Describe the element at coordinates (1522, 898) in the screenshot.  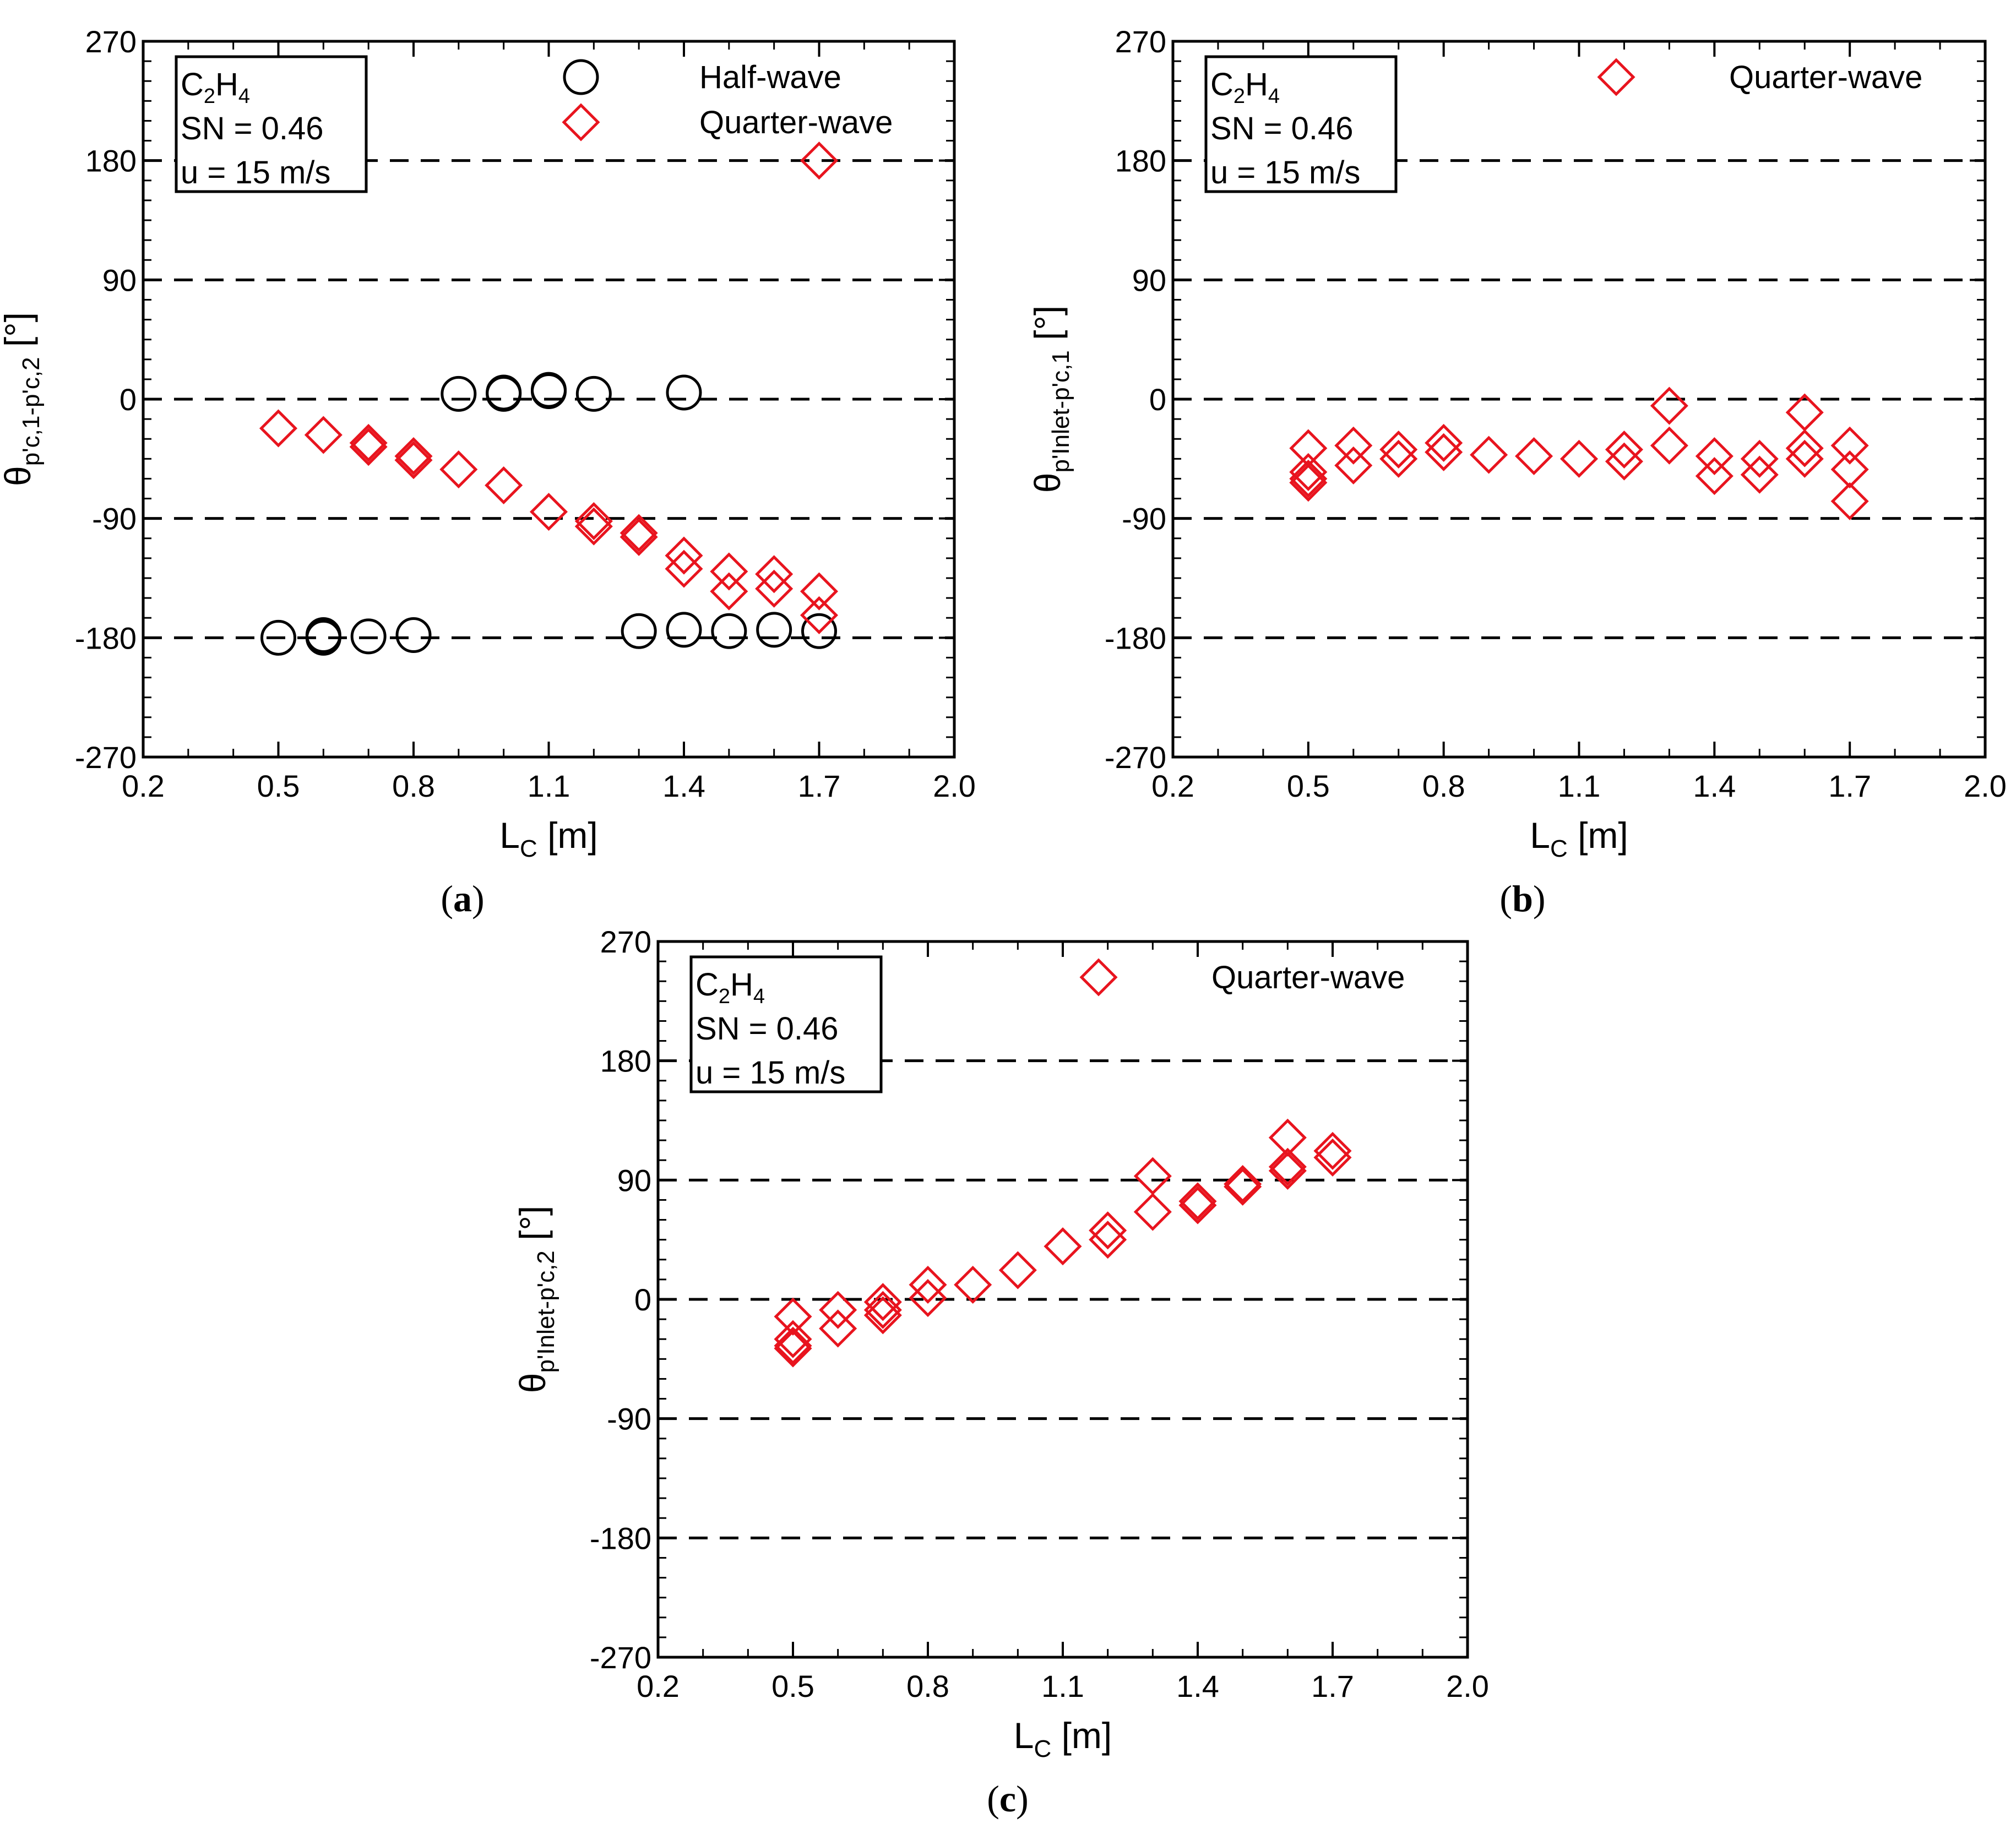
I see `panel-caption: (b)` at that location.